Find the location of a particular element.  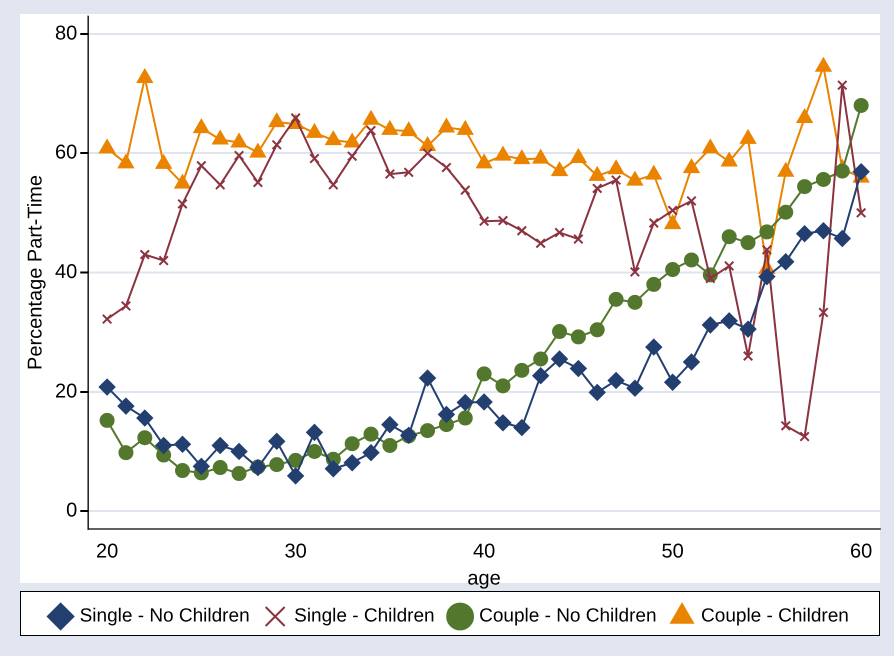

x-tick-label: 20 is located at coordinates (107, 551).